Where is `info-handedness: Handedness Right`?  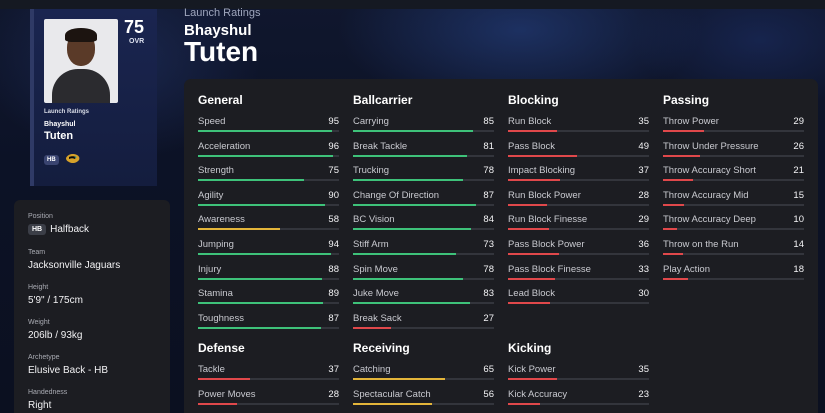 info-handedness: Handedness Right is located at coordinates (47, 400).